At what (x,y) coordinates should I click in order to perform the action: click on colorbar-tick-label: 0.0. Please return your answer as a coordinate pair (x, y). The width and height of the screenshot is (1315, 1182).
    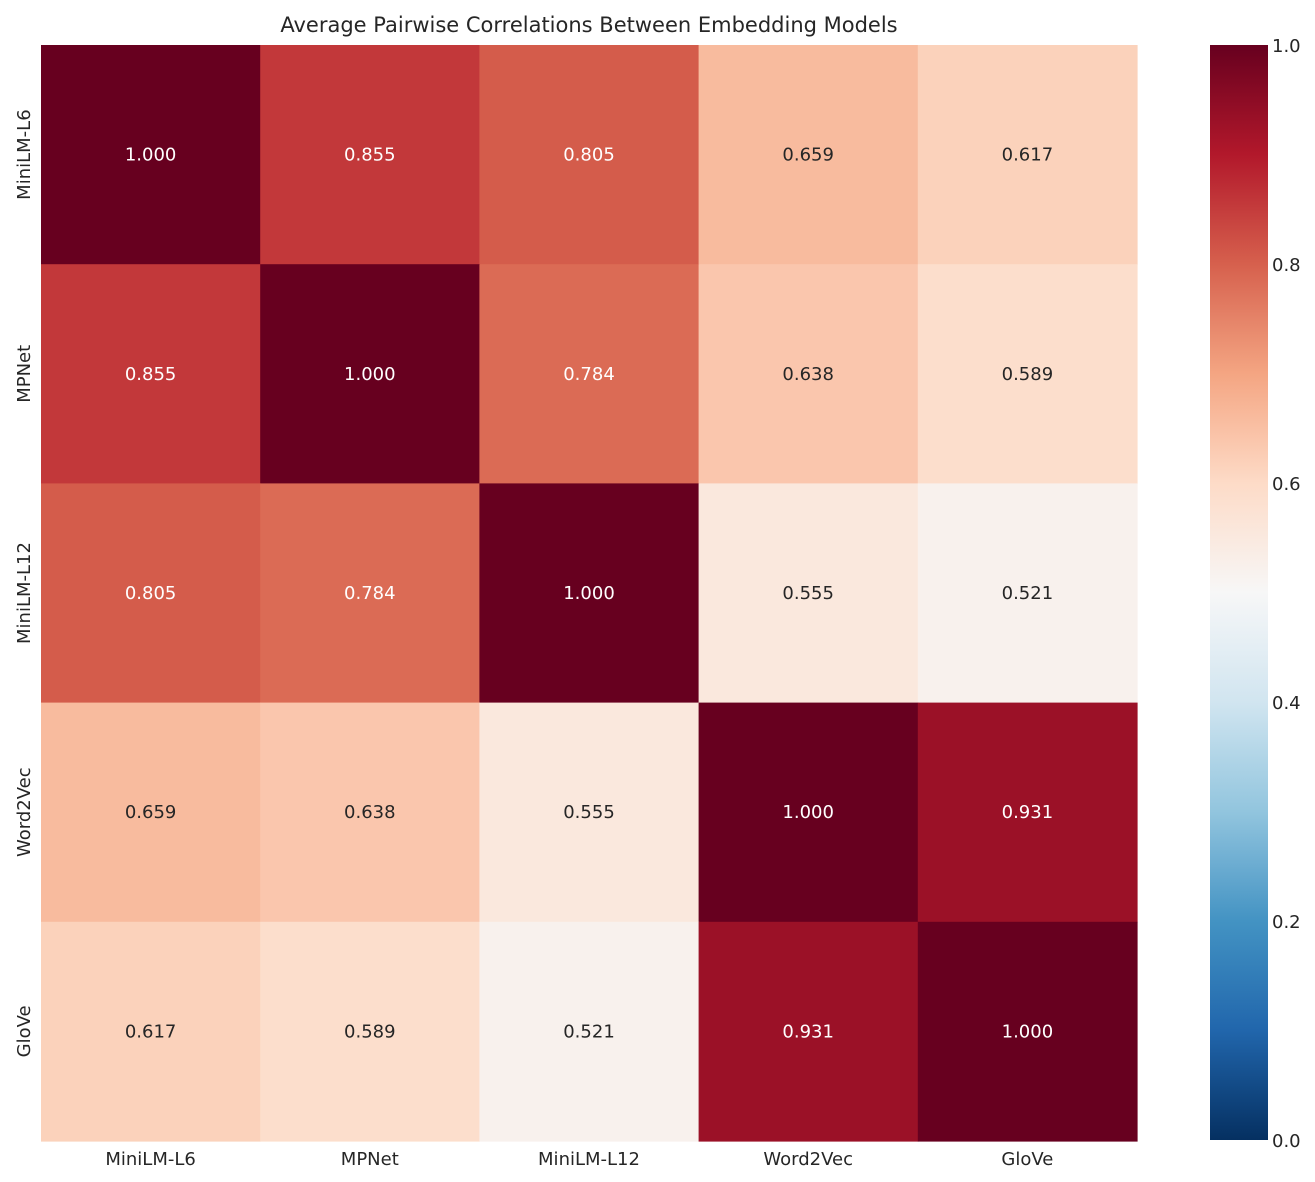
    Looking at the image, I should click on (1286, 1141).